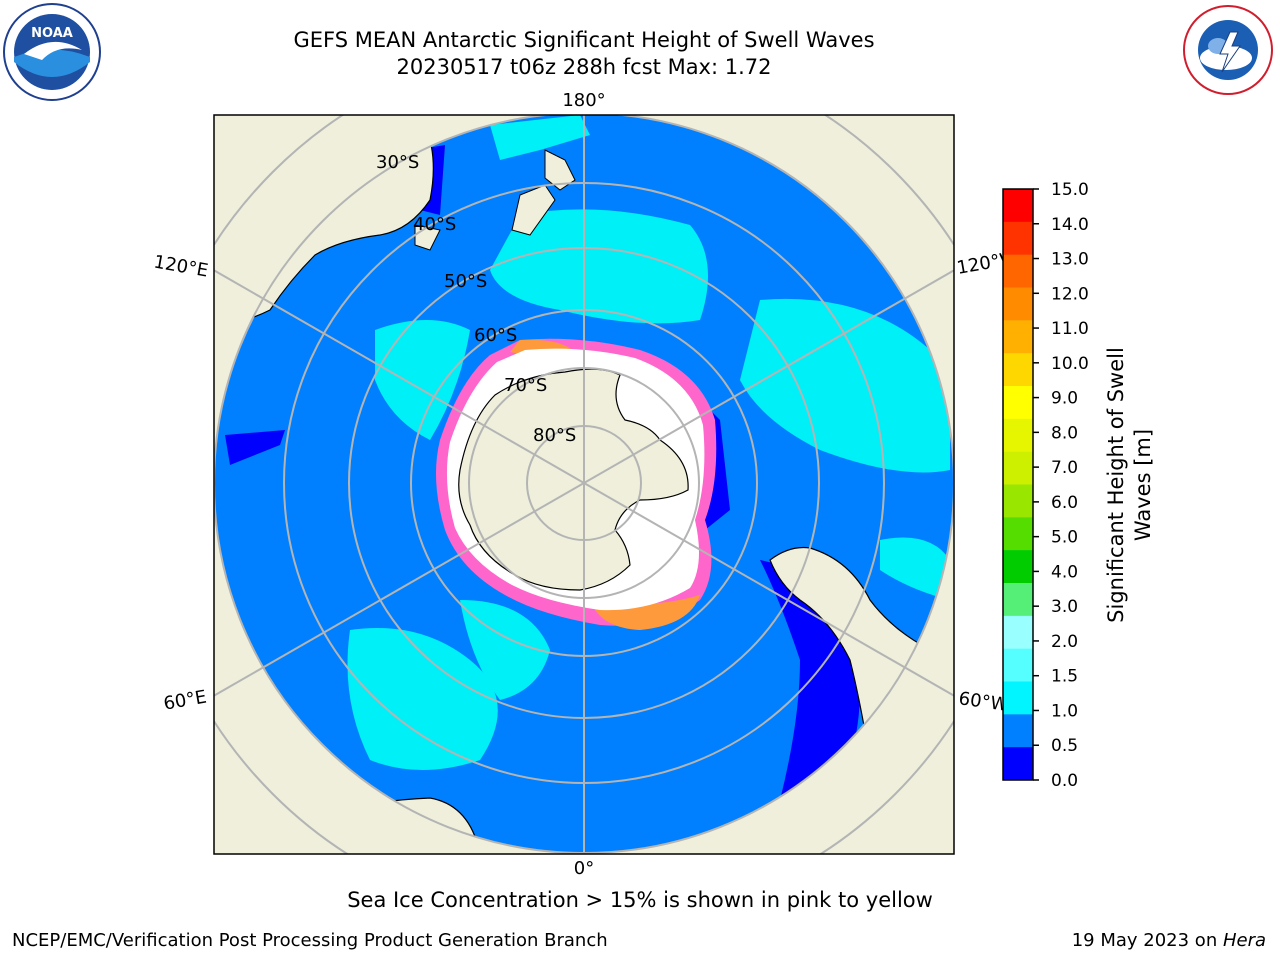 This screenshot has width=1280, height=960. What do you see at coordinates (1064, 781) in the screenshot?
I see `colorbar-tick-label: 0.0` at bounding box center [1064, 781].